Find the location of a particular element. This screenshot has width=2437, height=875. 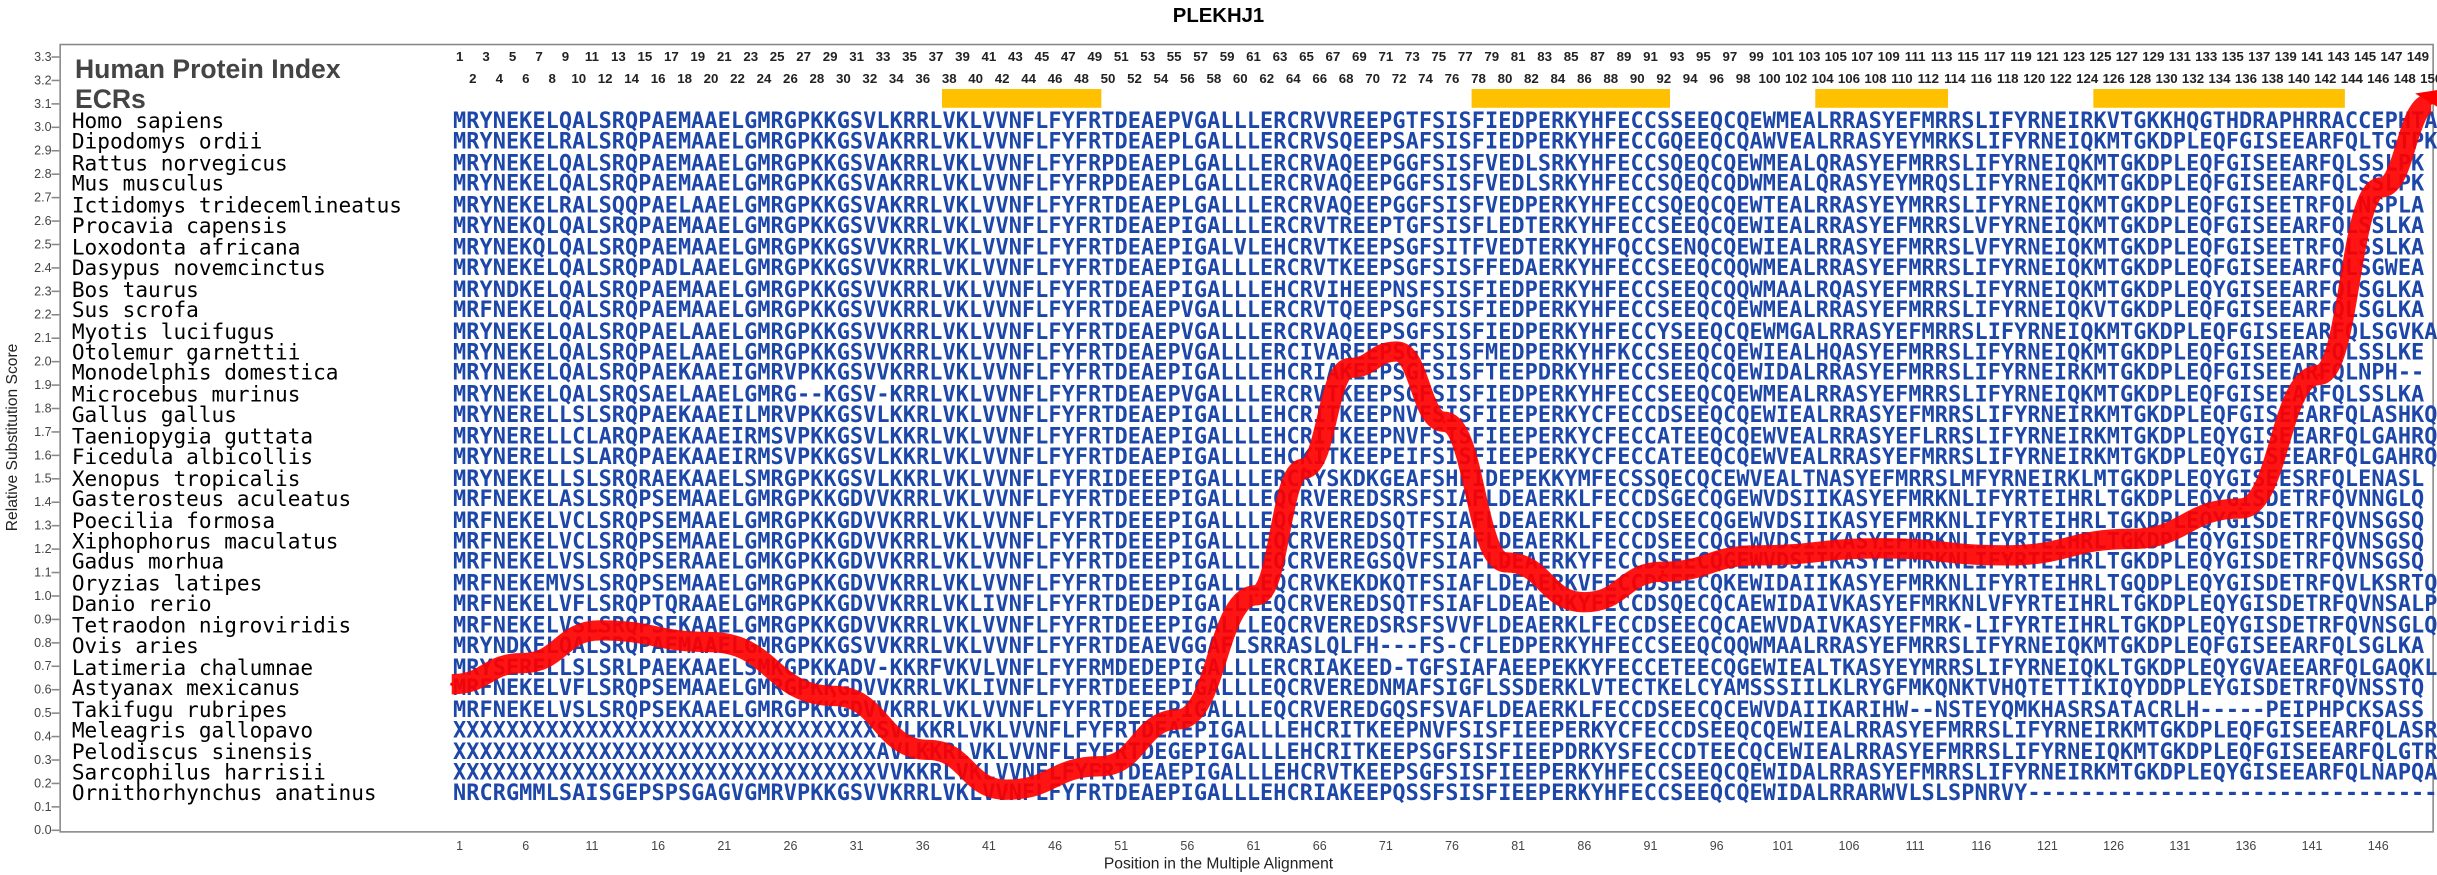

ruler-number-top: 139 is located at coordinates (2285, 56).